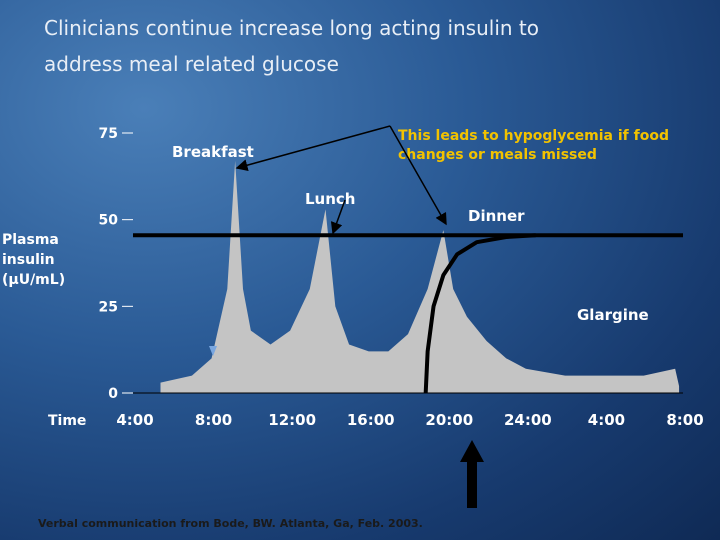 Image resolution: width=720 pixels, height=540 pixels. What do you see at coordinates (108, 134) in the screenshot?
I see `y-tick-label: 75` at bounding box center [108, 134].